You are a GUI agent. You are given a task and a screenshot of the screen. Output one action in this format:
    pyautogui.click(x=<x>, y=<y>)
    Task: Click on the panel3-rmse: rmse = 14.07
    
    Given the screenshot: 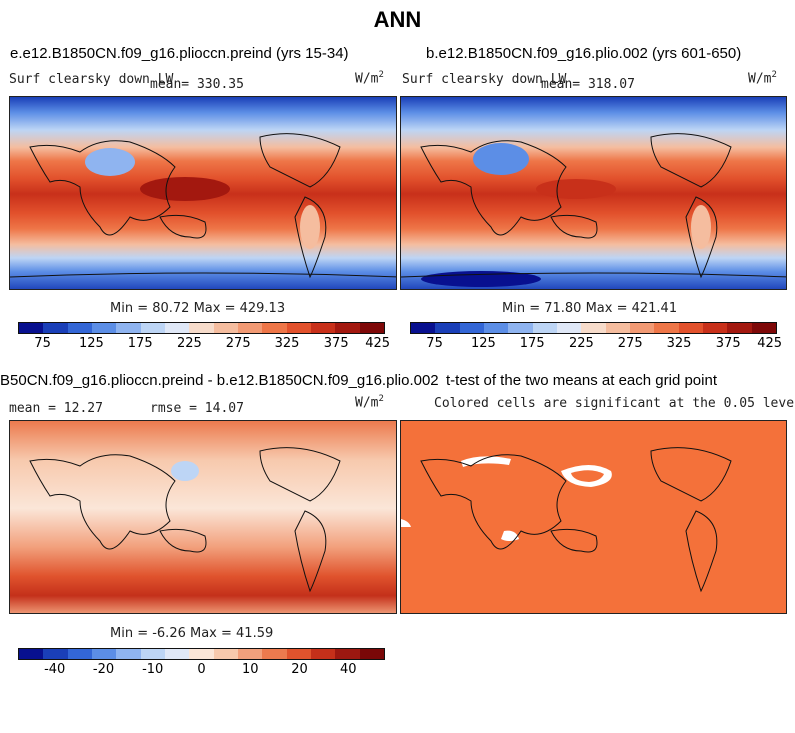 What is the action you would take?
    pyautogui.click(x=197, y=408)
    